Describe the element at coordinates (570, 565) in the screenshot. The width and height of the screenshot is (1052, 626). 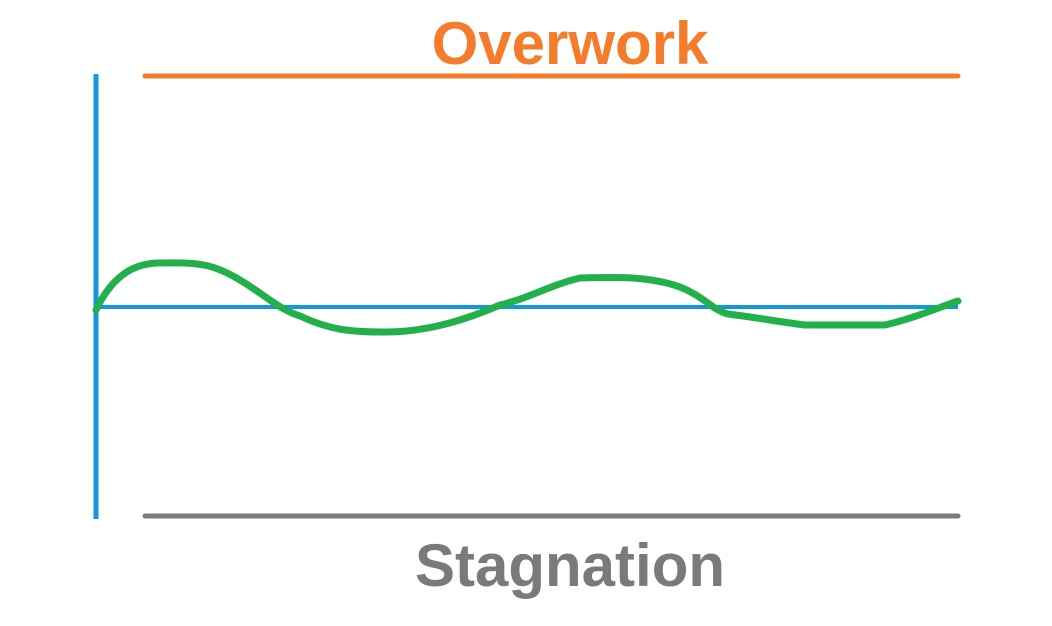
I see `stagnation-label: Stagnation` at that location.